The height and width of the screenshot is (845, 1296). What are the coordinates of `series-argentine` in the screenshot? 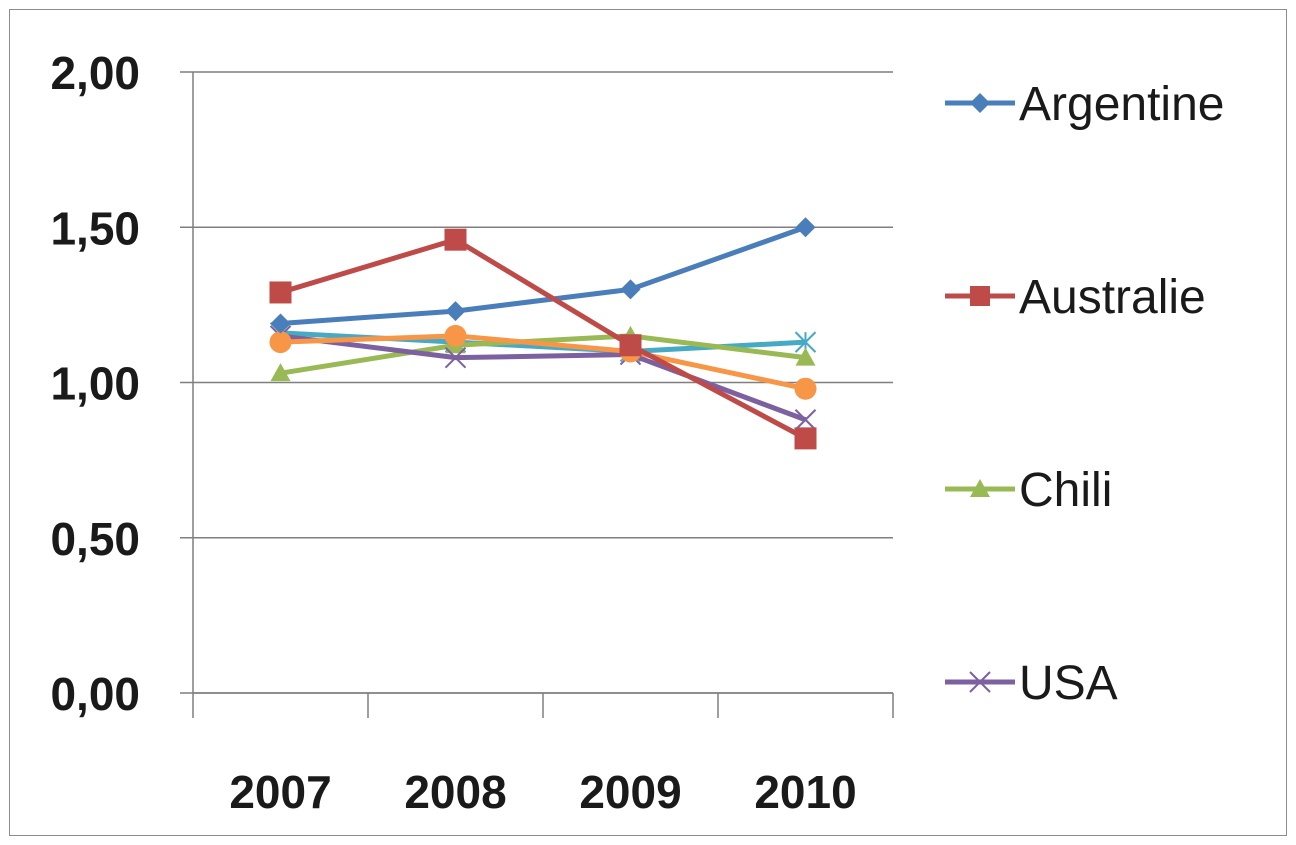 It's located at (543, 275).